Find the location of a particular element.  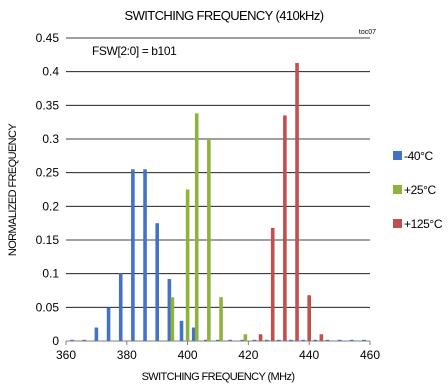

x-tick-label: 460 is located at coordinates (370, 355).